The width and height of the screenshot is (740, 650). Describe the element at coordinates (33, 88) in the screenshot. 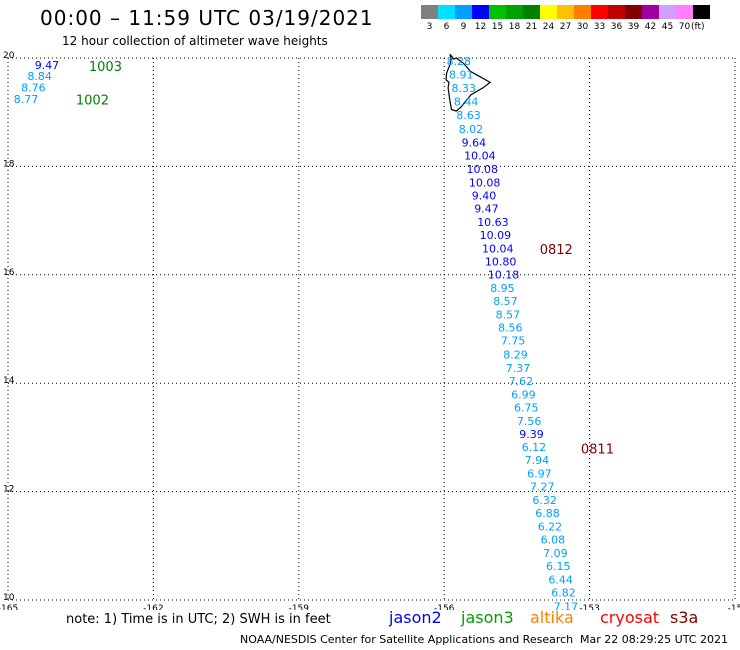

I see `wave-height-label: 8.76` at that location.